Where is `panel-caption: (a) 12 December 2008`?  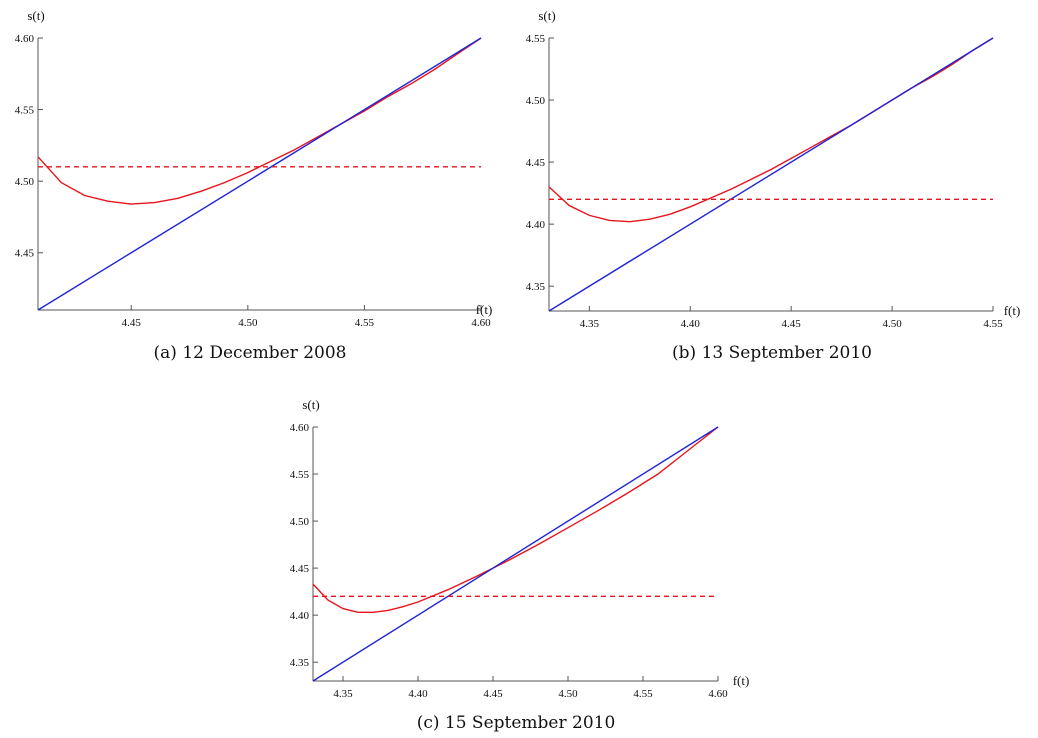 panel-caption: (a) 12 December 2008 is located at coordinates (250, 353).